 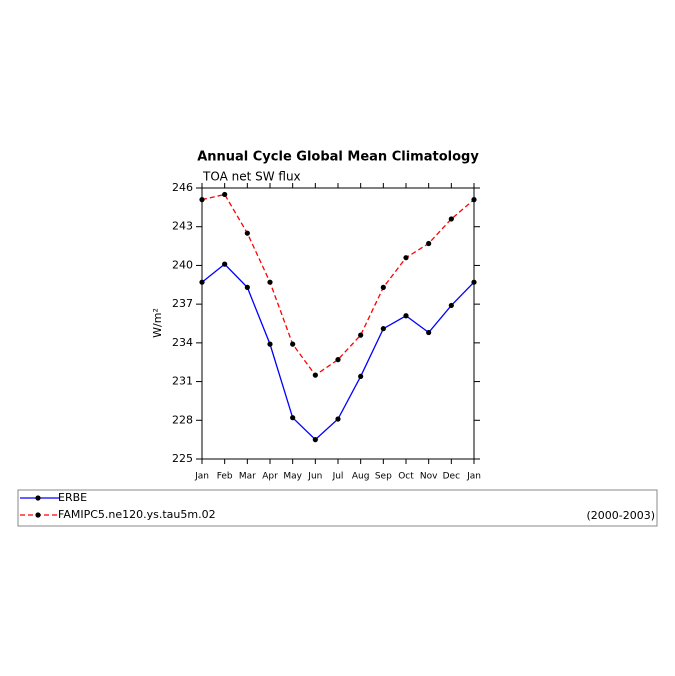 I want to click on x-tick-label: May, so click(x=292, y=477).